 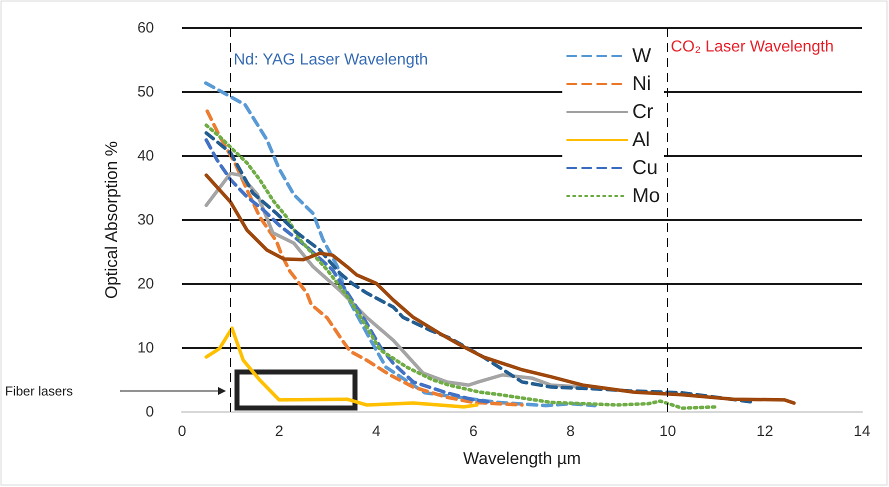 I want to click on x-tick-label: 10, so click(x=667, y=431).